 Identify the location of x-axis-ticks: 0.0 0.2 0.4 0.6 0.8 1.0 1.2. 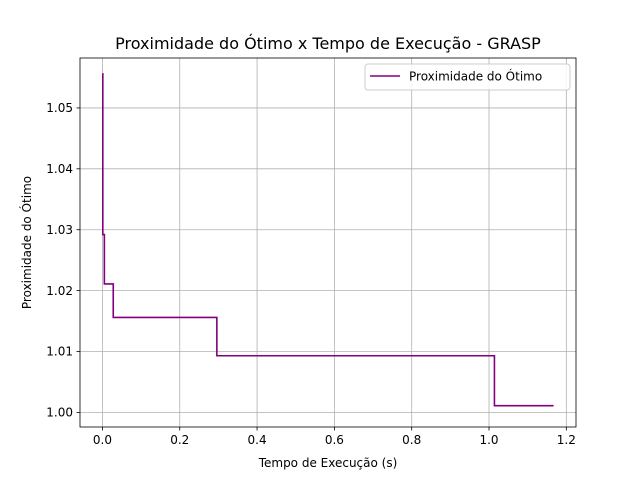
(334, 437).